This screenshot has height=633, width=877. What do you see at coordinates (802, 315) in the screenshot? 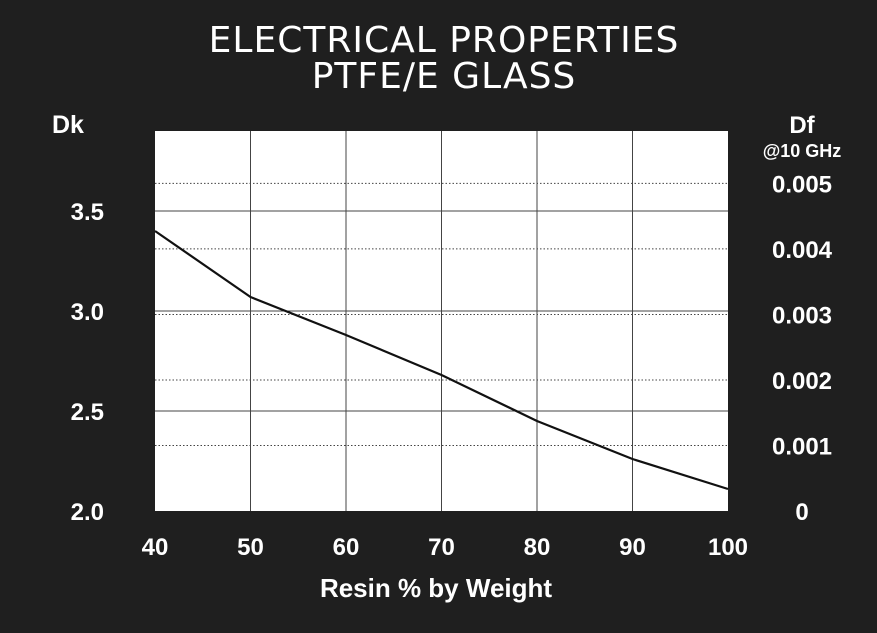
I see `y-right-tick-label-0.003: 0.003` at bounding box center [802, 315].